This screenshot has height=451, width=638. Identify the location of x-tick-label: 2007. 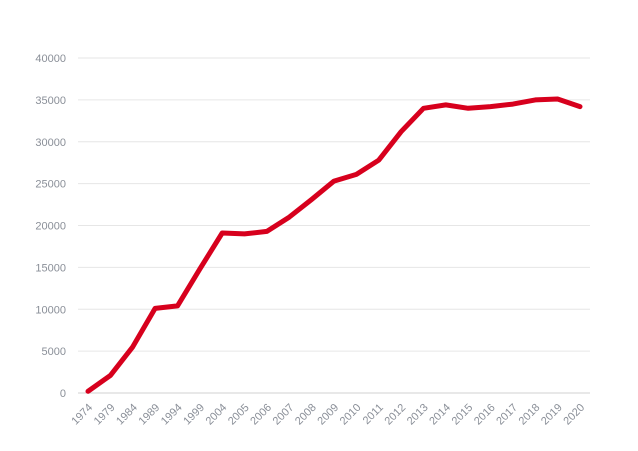
(284, 415).